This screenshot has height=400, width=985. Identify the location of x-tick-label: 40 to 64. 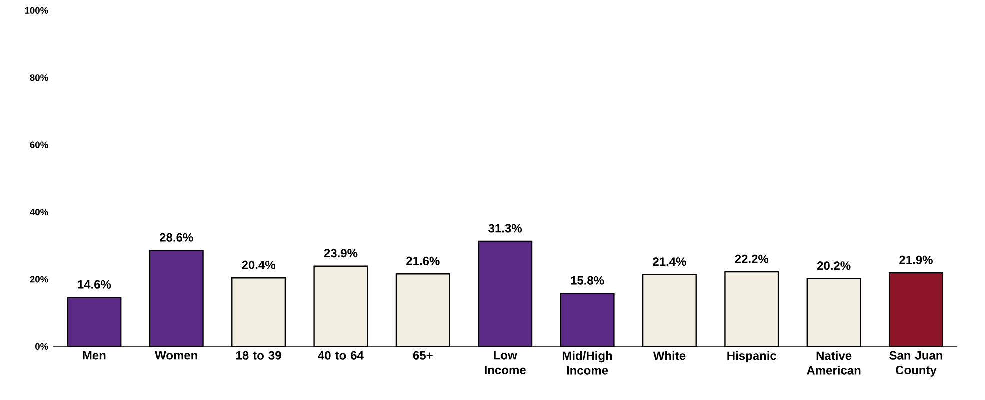
(341, 355).